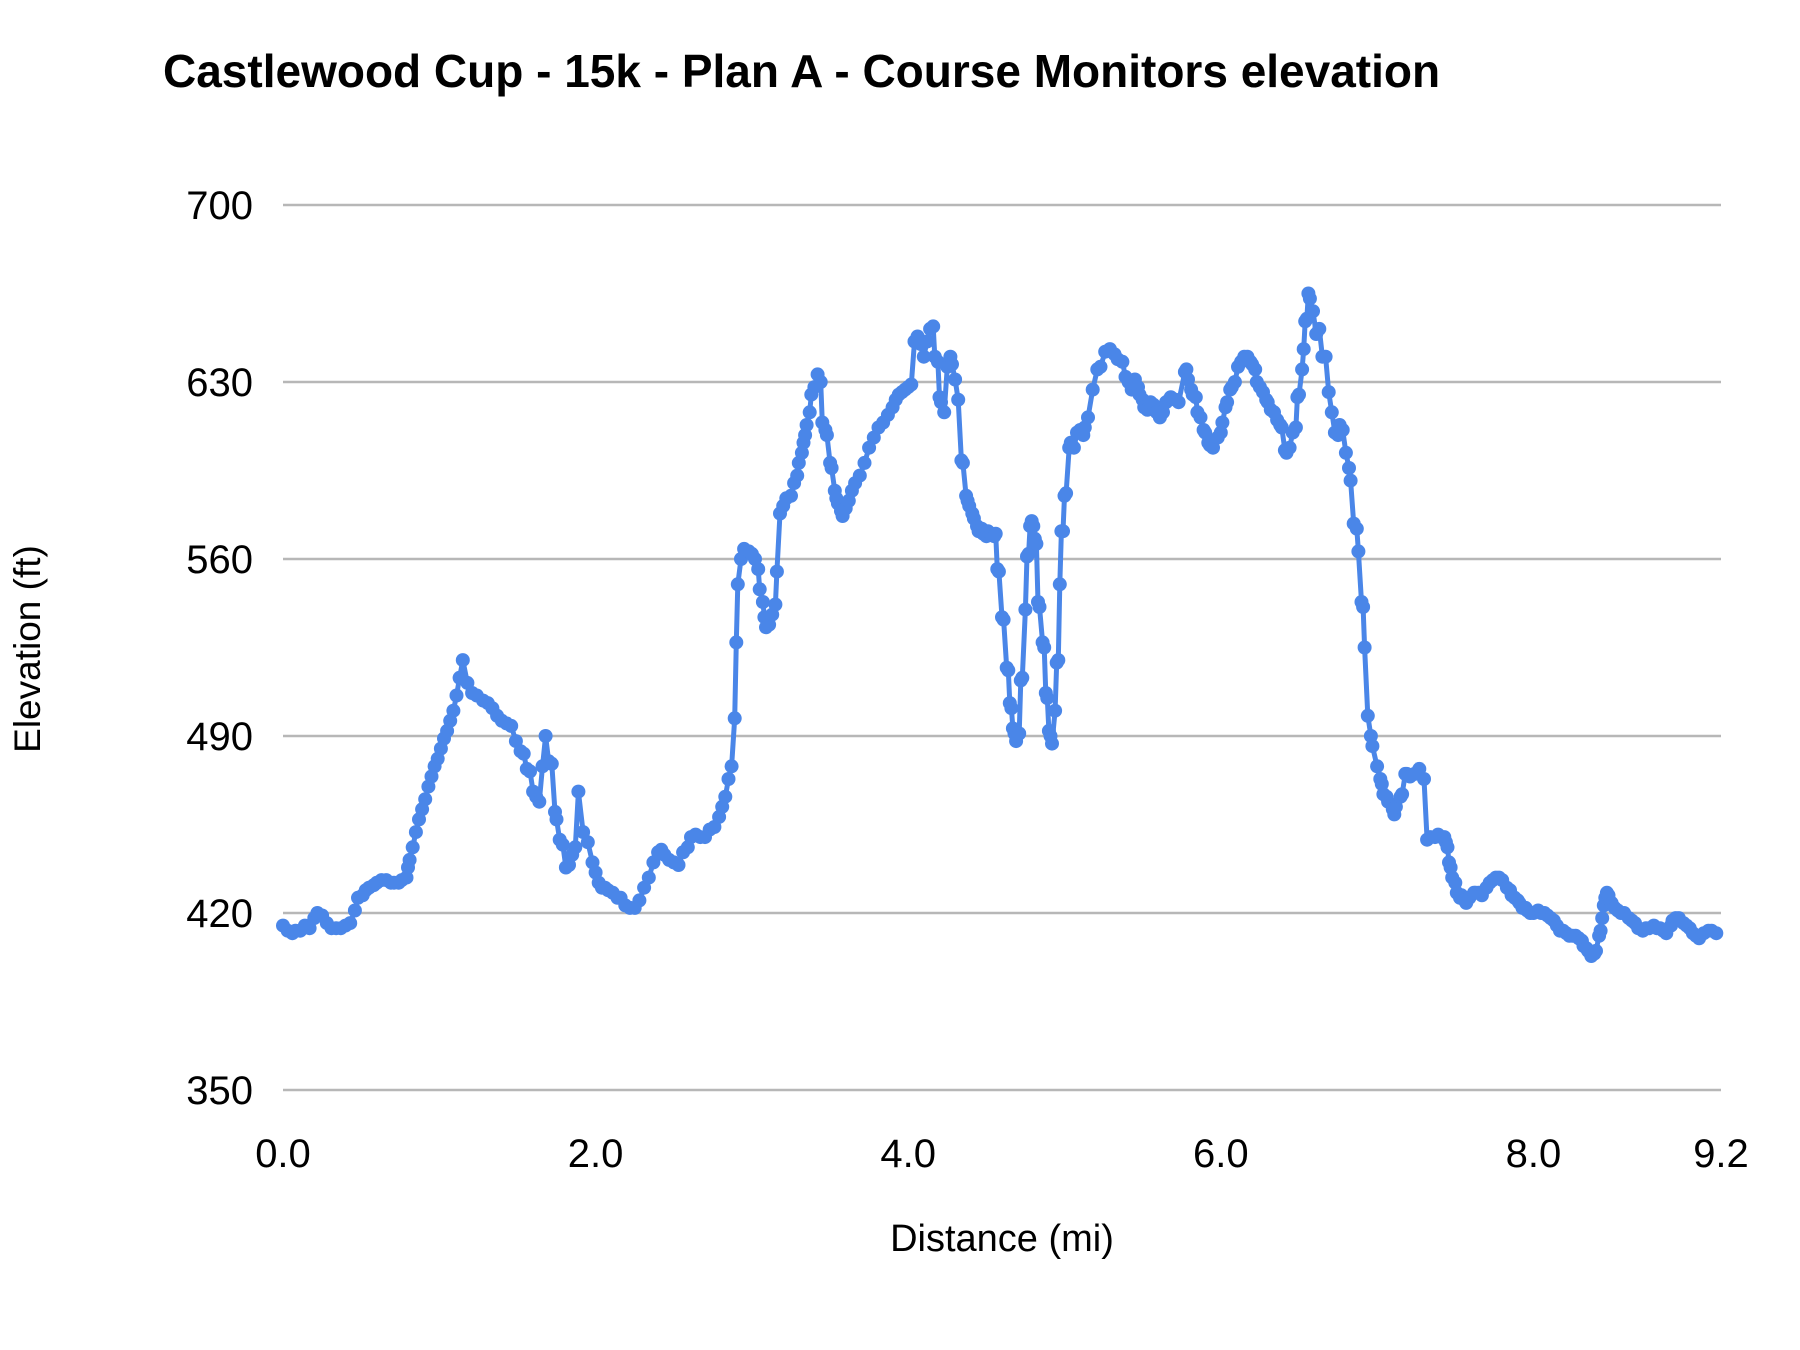 The image size is (1800, 1350). What do you see at coordinates (1221, 1154) in the screenshot?
I see `x-tick-label-6.0: 6.0` at bounding box center [1221, 1154].